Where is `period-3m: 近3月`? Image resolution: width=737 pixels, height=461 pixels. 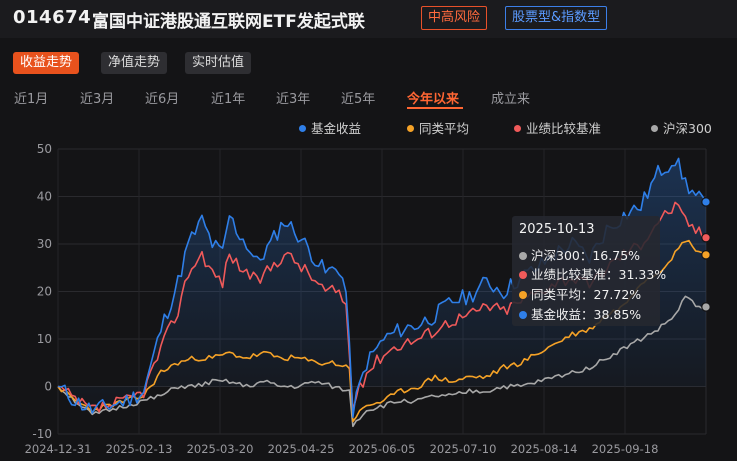
period-3m: 近3月 is located at coordinates (97, 99).